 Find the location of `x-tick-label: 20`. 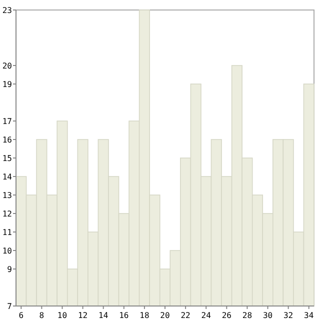

x-tick-label: 20 is located at coordinates (165, 315).